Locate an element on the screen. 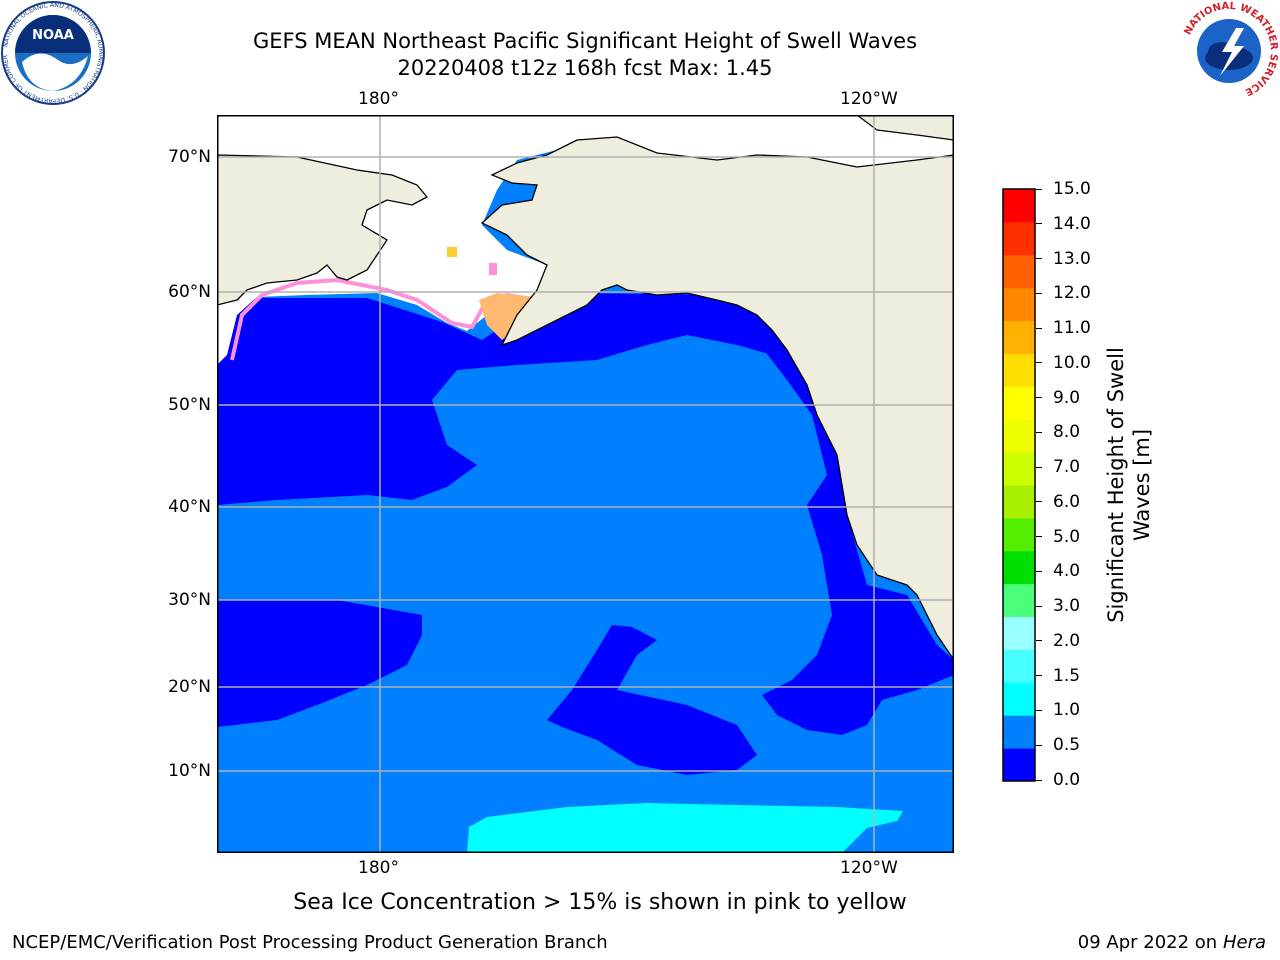 The image size is (1280, 960). low-swell-northeast is located at coordinates (845, 525).